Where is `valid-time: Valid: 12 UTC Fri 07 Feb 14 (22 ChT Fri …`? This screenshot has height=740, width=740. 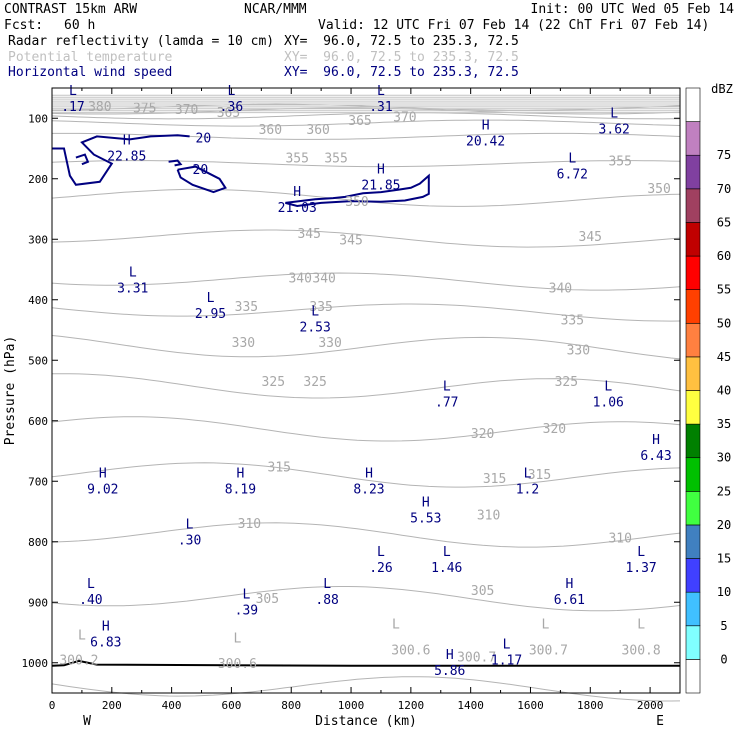
valid-time: Valid: 12 UTC Fri 07 Feb 14 (22 ChT Fri … is located at coordinates (514, 25).